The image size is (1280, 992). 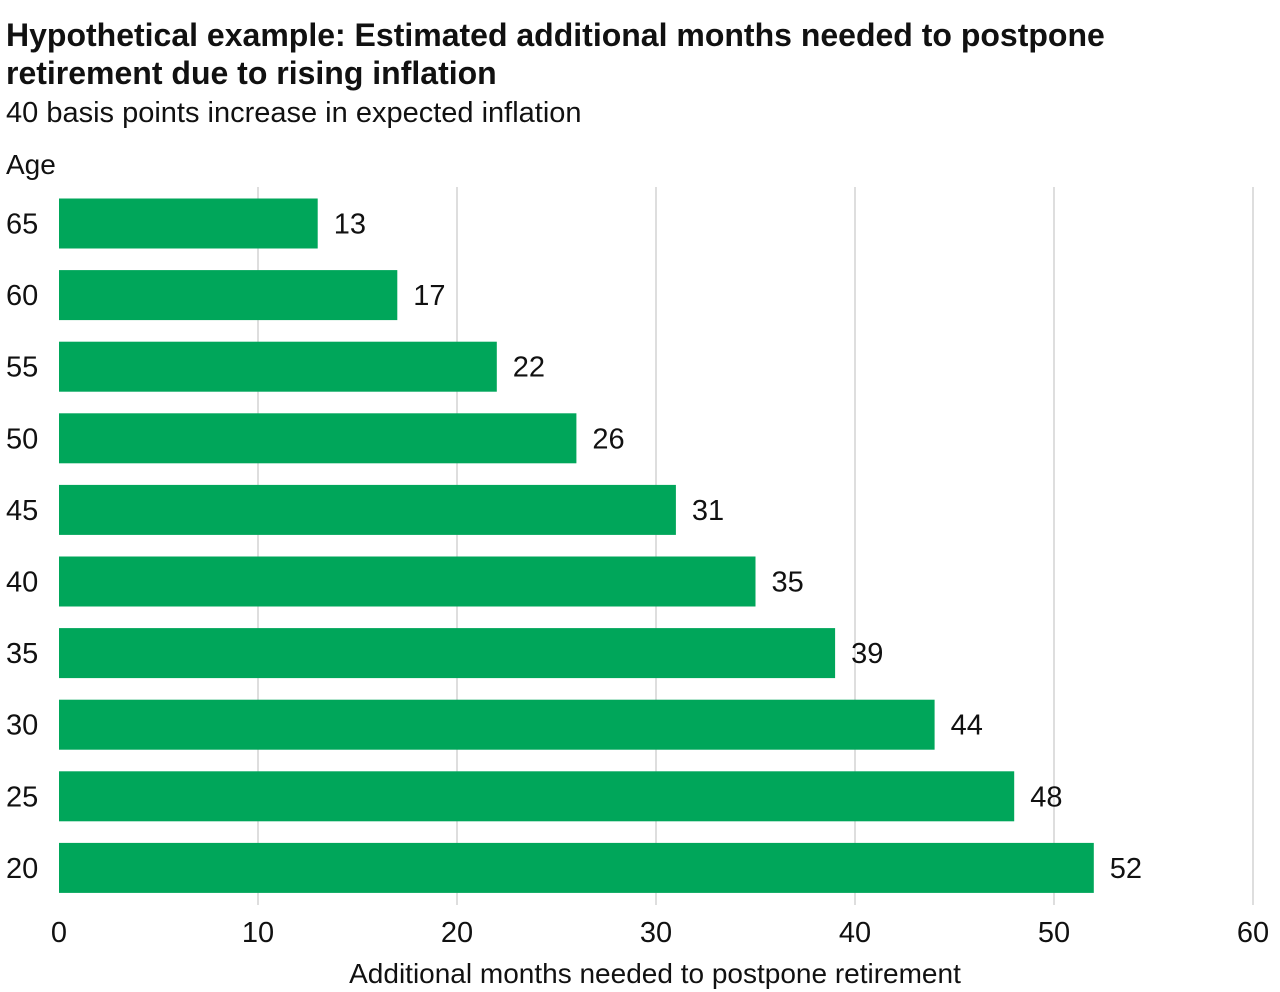 I want to click on x-tick-labels: 0 10 20 30 40 50 60, so click(x=660, y=933).